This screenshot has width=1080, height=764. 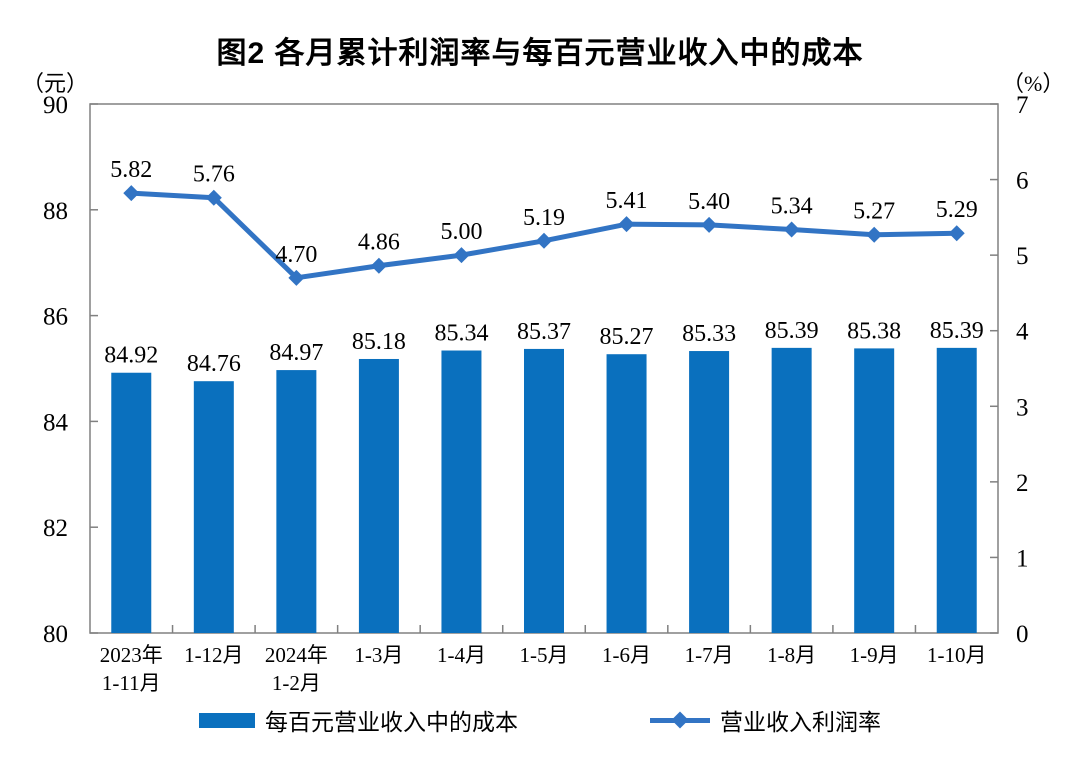 I want to click on x-tick-label: 1-9月, so click(x=874, y=655).